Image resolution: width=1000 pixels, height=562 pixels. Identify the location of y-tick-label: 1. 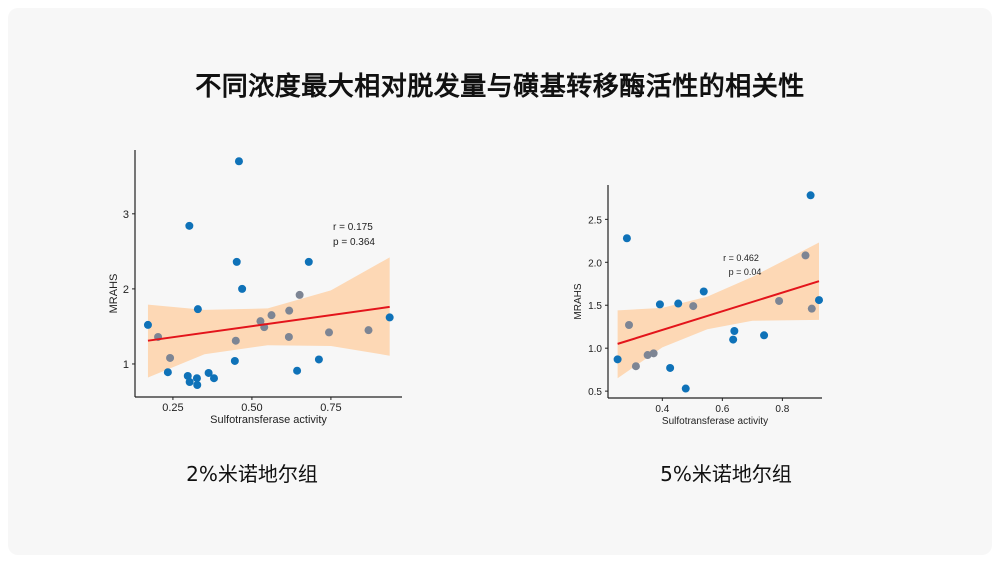
(126, 365).